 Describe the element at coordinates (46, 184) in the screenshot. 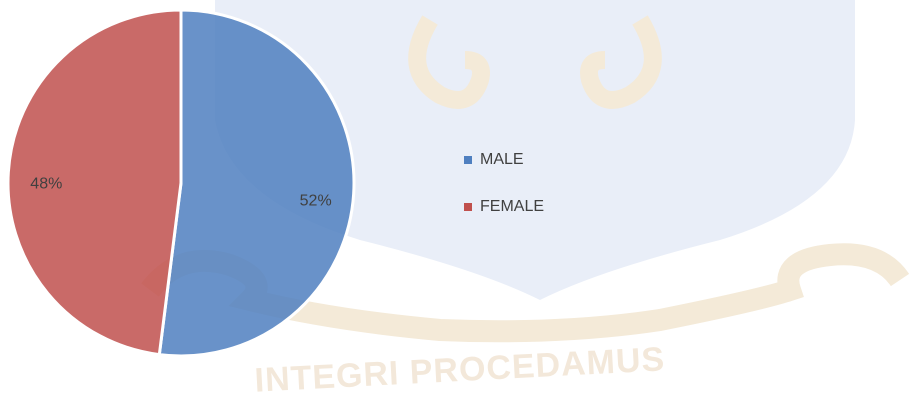

I see `data-label: 48%` at that location.